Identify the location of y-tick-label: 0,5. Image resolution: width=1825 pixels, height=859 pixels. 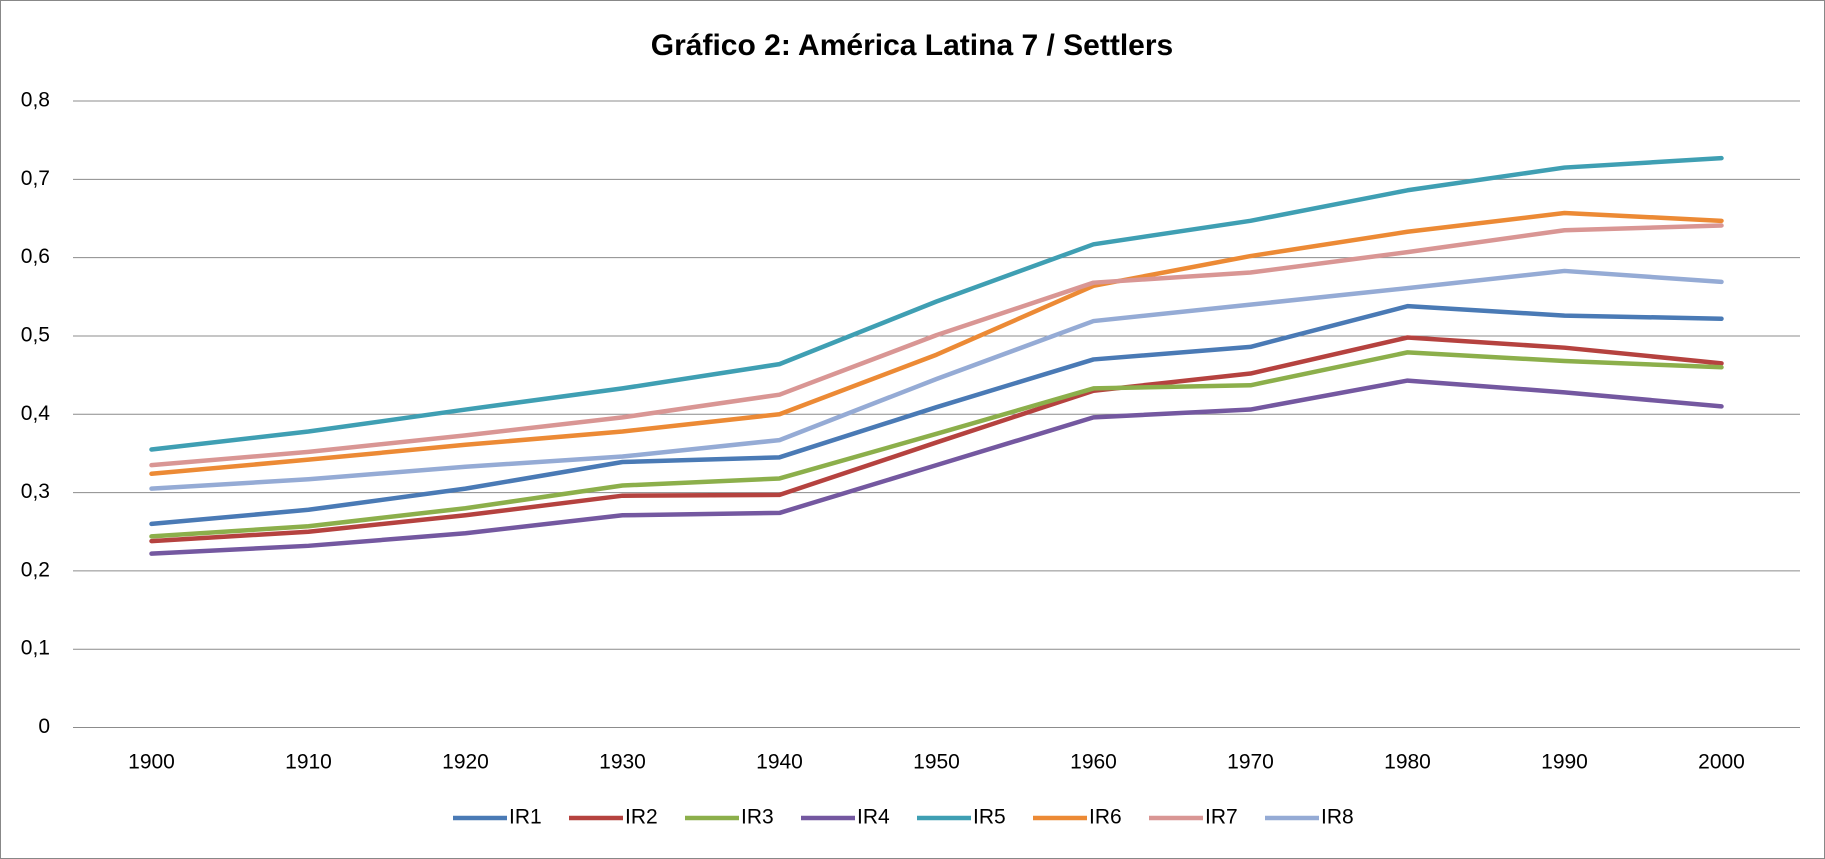
(35, 334).